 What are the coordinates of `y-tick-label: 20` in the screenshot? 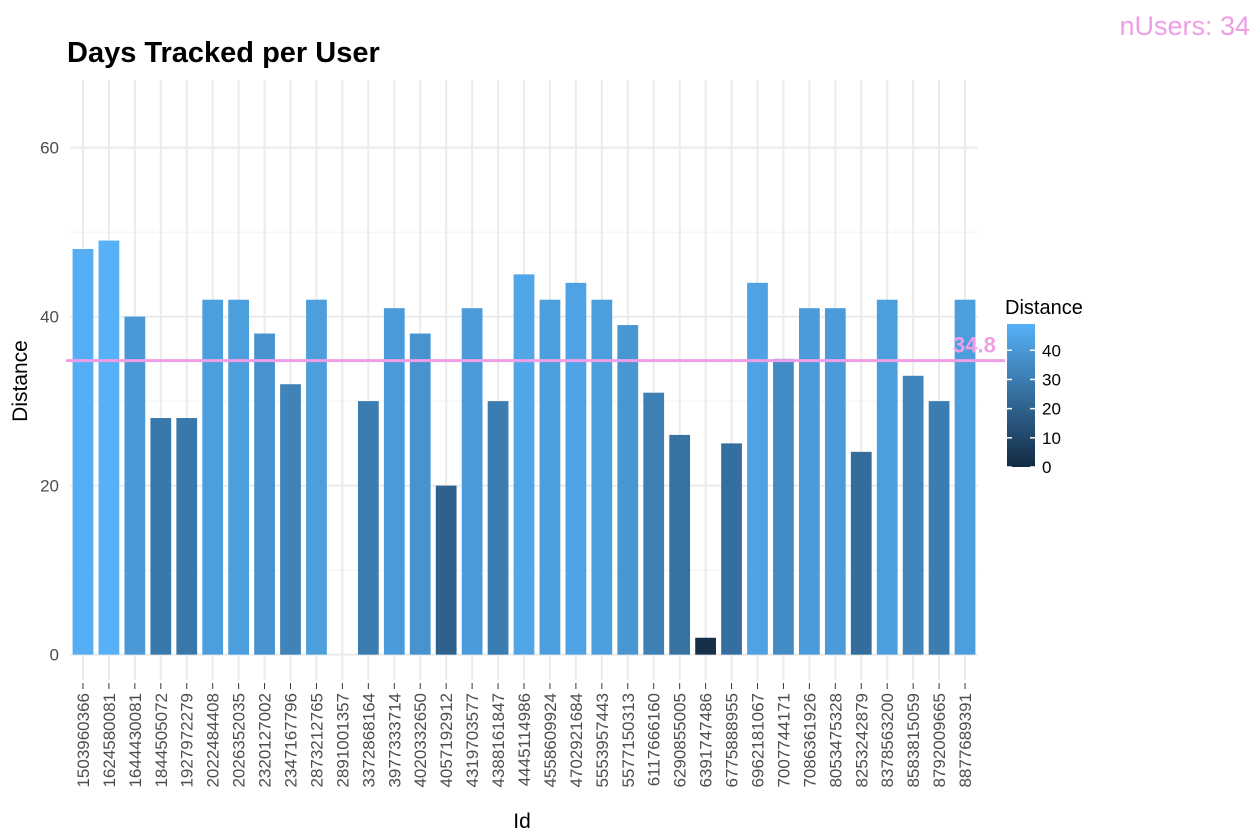 It's located at (49, 486).